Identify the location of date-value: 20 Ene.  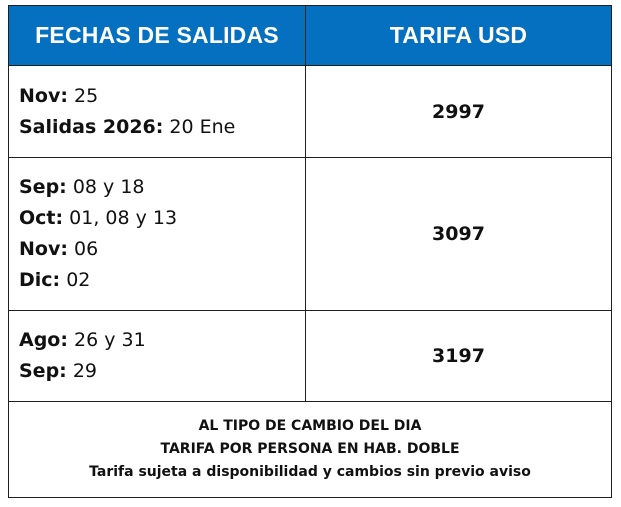
(202, 126).